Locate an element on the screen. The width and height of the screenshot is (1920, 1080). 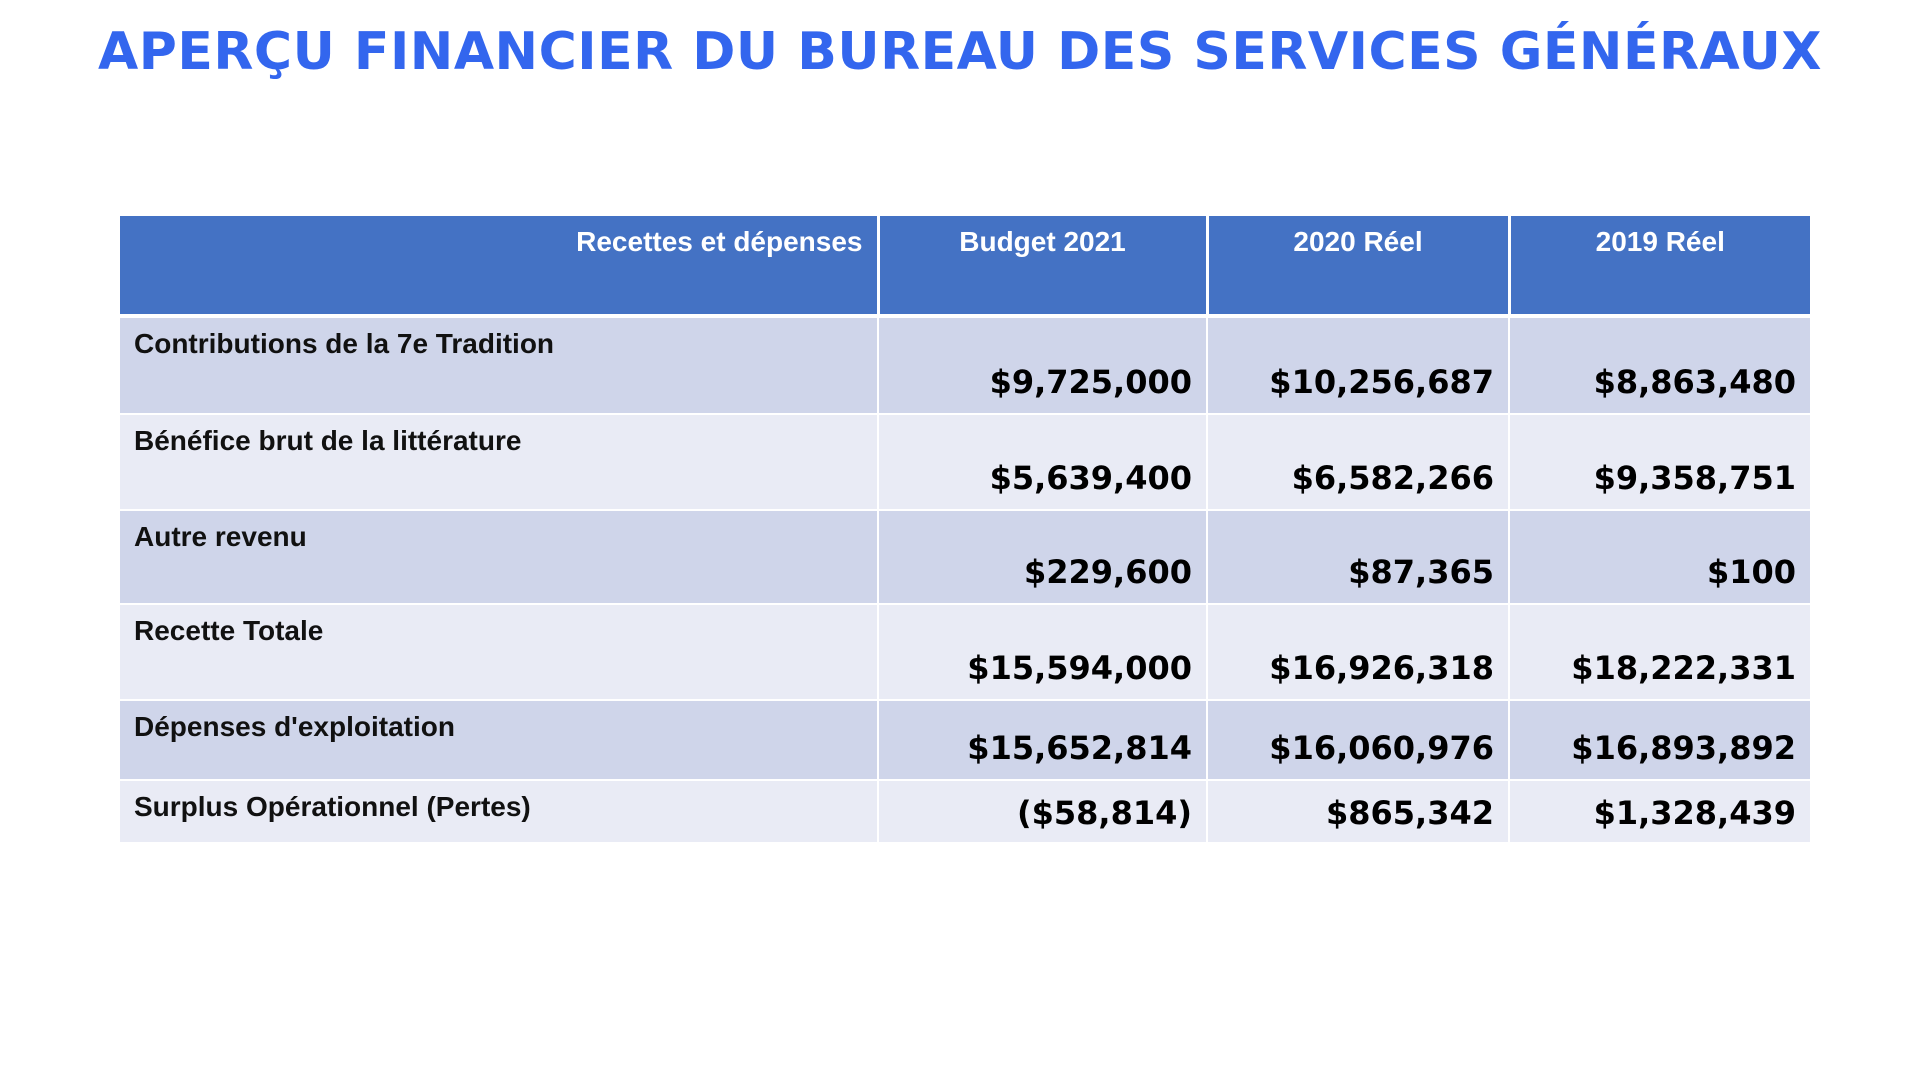
cell-2020-actual: $10,256,687 is located at coordinates (1357, 364).